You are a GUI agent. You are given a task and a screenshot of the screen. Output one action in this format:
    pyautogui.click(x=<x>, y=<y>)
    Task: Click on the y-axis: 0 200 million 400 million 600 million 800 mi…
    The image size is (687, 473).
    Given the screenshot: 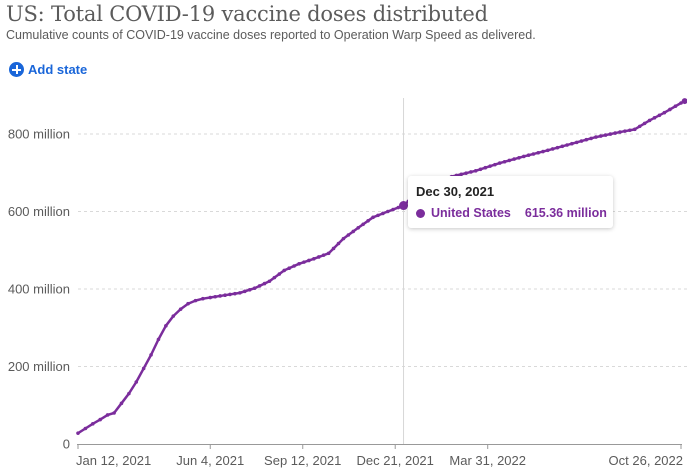 What is the action you would take?
    pyautogui.click(x=39, y=289)
    